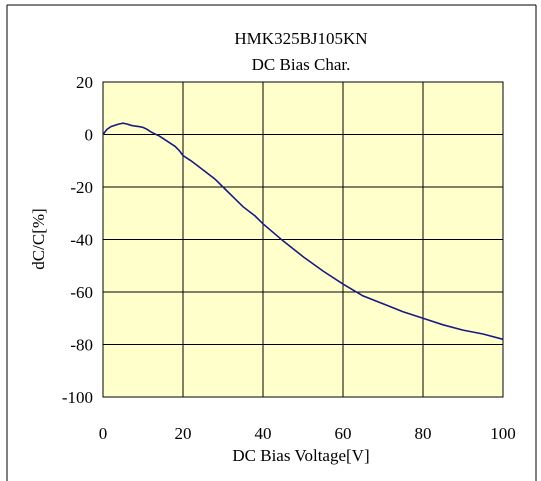 This screenshot has width=541, height=481. What do you see at coordinates (343, 433) in the screenshot?
I see `x-tick-label: 60` at bounding box center [343, 433].